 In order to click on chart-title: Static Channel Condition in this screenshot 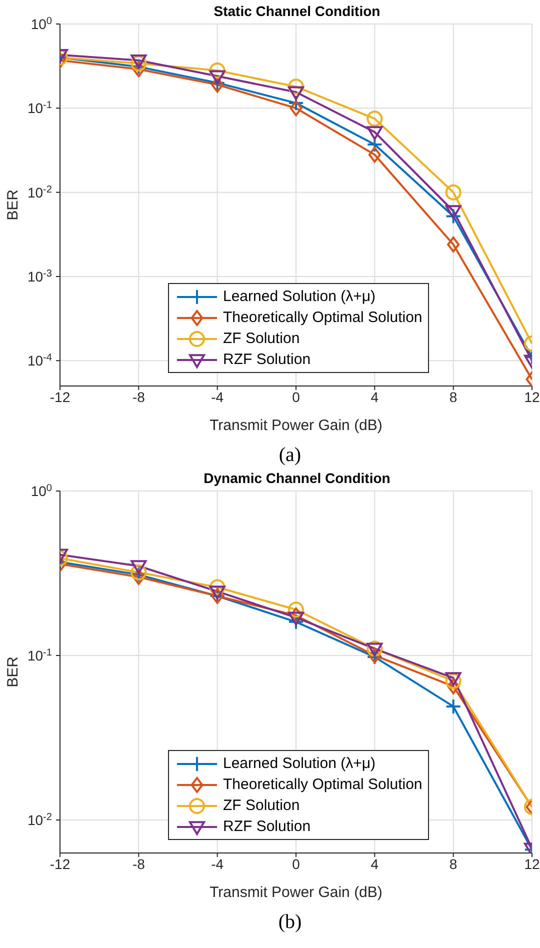, I will do `click(297, 11)`.